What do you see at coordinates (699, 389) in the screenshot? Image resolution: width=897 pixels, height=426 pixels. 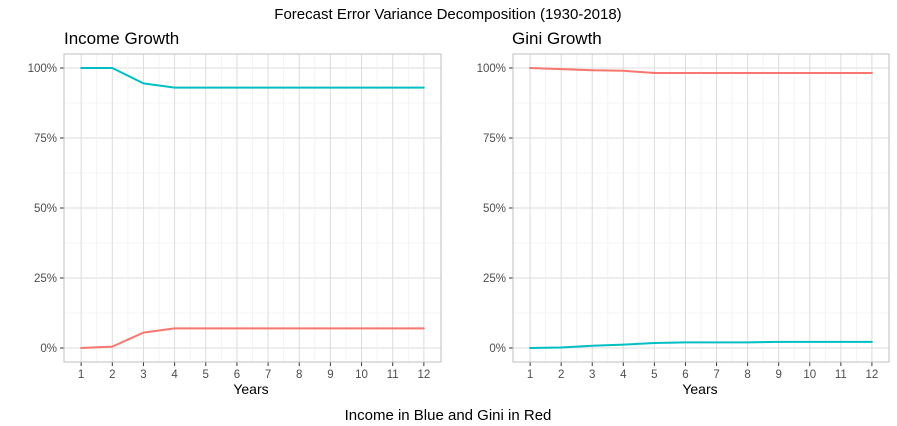 I see `x-axis-label-gini-growth: Years` at bounding box center [699, 389].